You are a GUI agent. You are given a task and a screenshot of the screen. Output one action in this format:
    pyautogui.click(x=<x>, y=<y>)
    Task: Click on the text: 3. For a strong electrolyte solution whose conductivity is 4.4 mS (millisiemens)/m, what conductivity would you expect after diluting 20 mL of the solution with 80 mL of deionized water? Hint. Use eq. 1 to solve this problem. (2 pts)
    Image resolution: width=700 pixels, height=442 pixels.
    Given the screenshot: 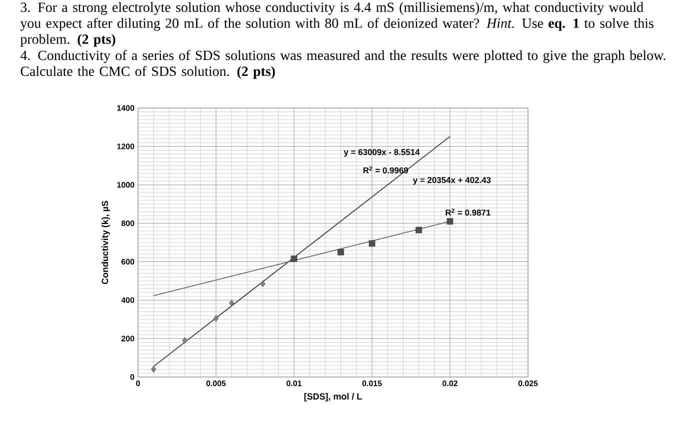 What is the action you would take?
    pyautogui.click(x=337, y=24)
    